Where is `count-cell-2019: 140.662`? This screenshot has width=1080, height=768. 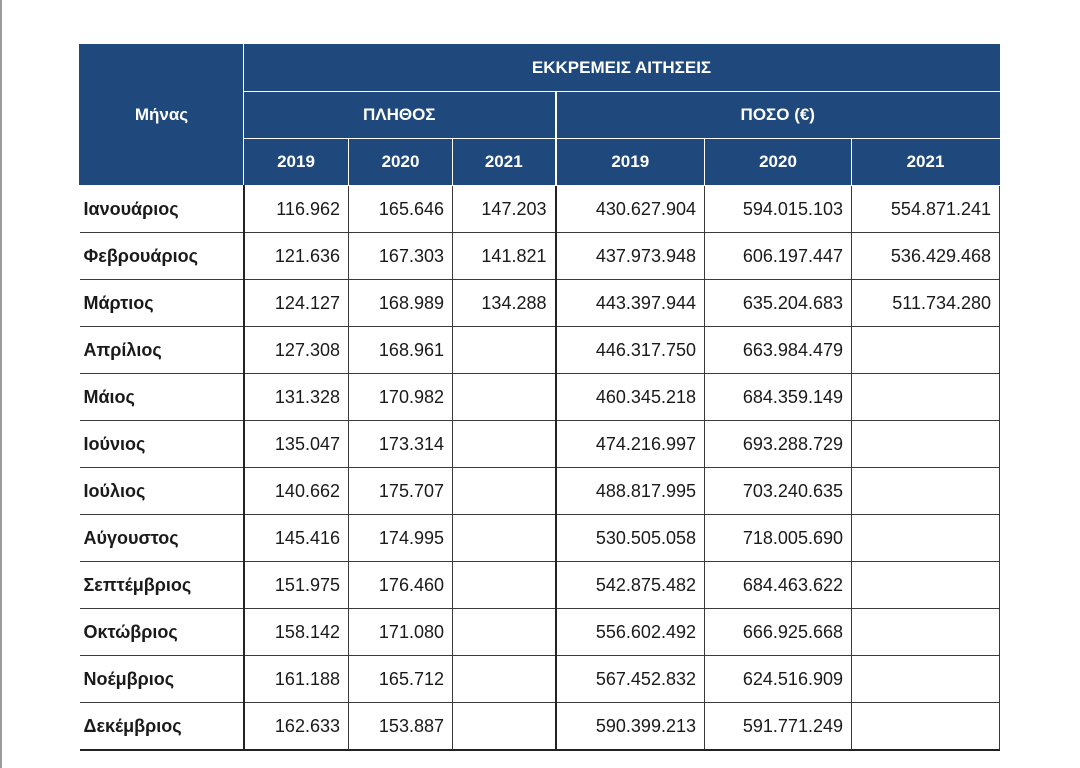
count-cell-2019: 140.662 is located at coordinates (296, 491).